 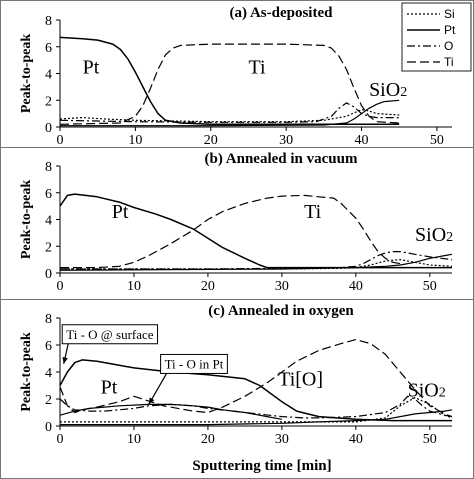 I want to click on legend-box, so click(x=436, y=37).